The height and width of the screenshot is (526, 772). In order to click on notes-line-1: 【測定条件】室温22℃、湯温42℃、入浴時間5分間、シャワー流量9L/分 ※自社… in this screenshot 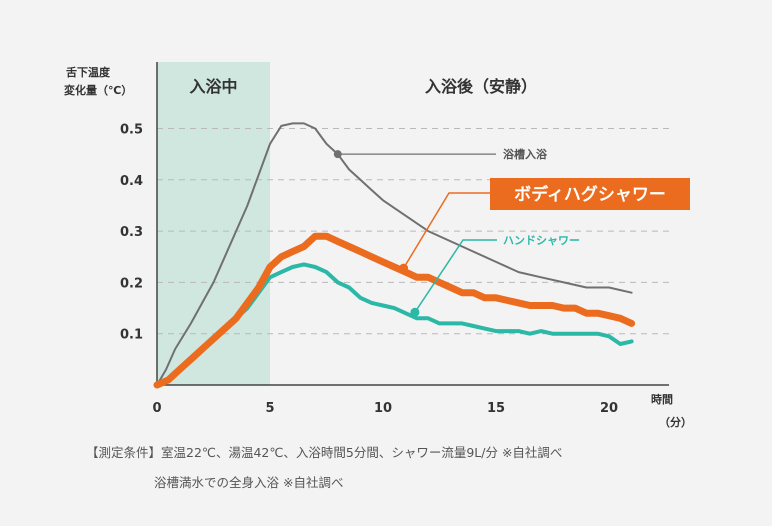, I will do `click(324, 452)`.